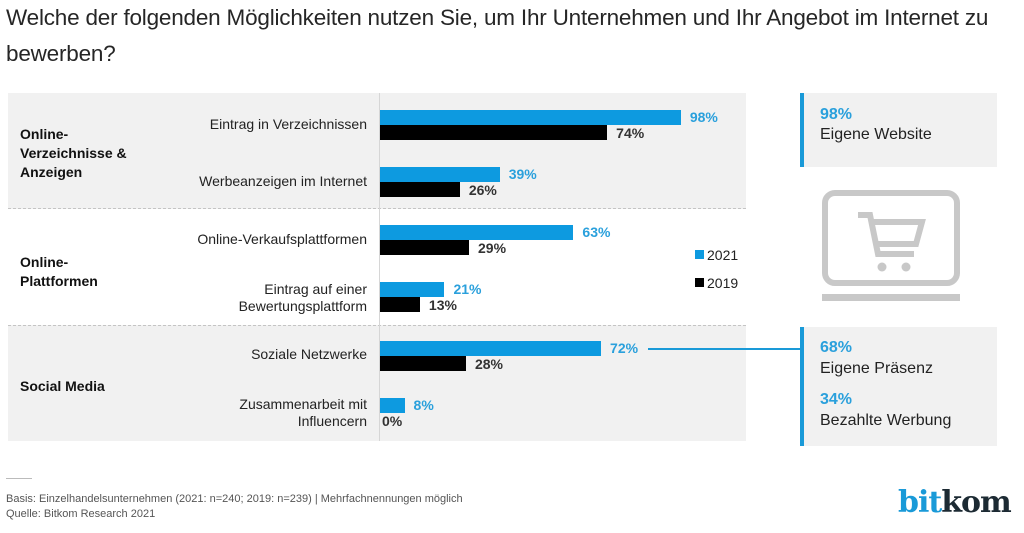 The image size is (1024, 533). Describe the element at coordinates (699, 254) in the screenshot. I see `legend-swatch-2021` at that location.